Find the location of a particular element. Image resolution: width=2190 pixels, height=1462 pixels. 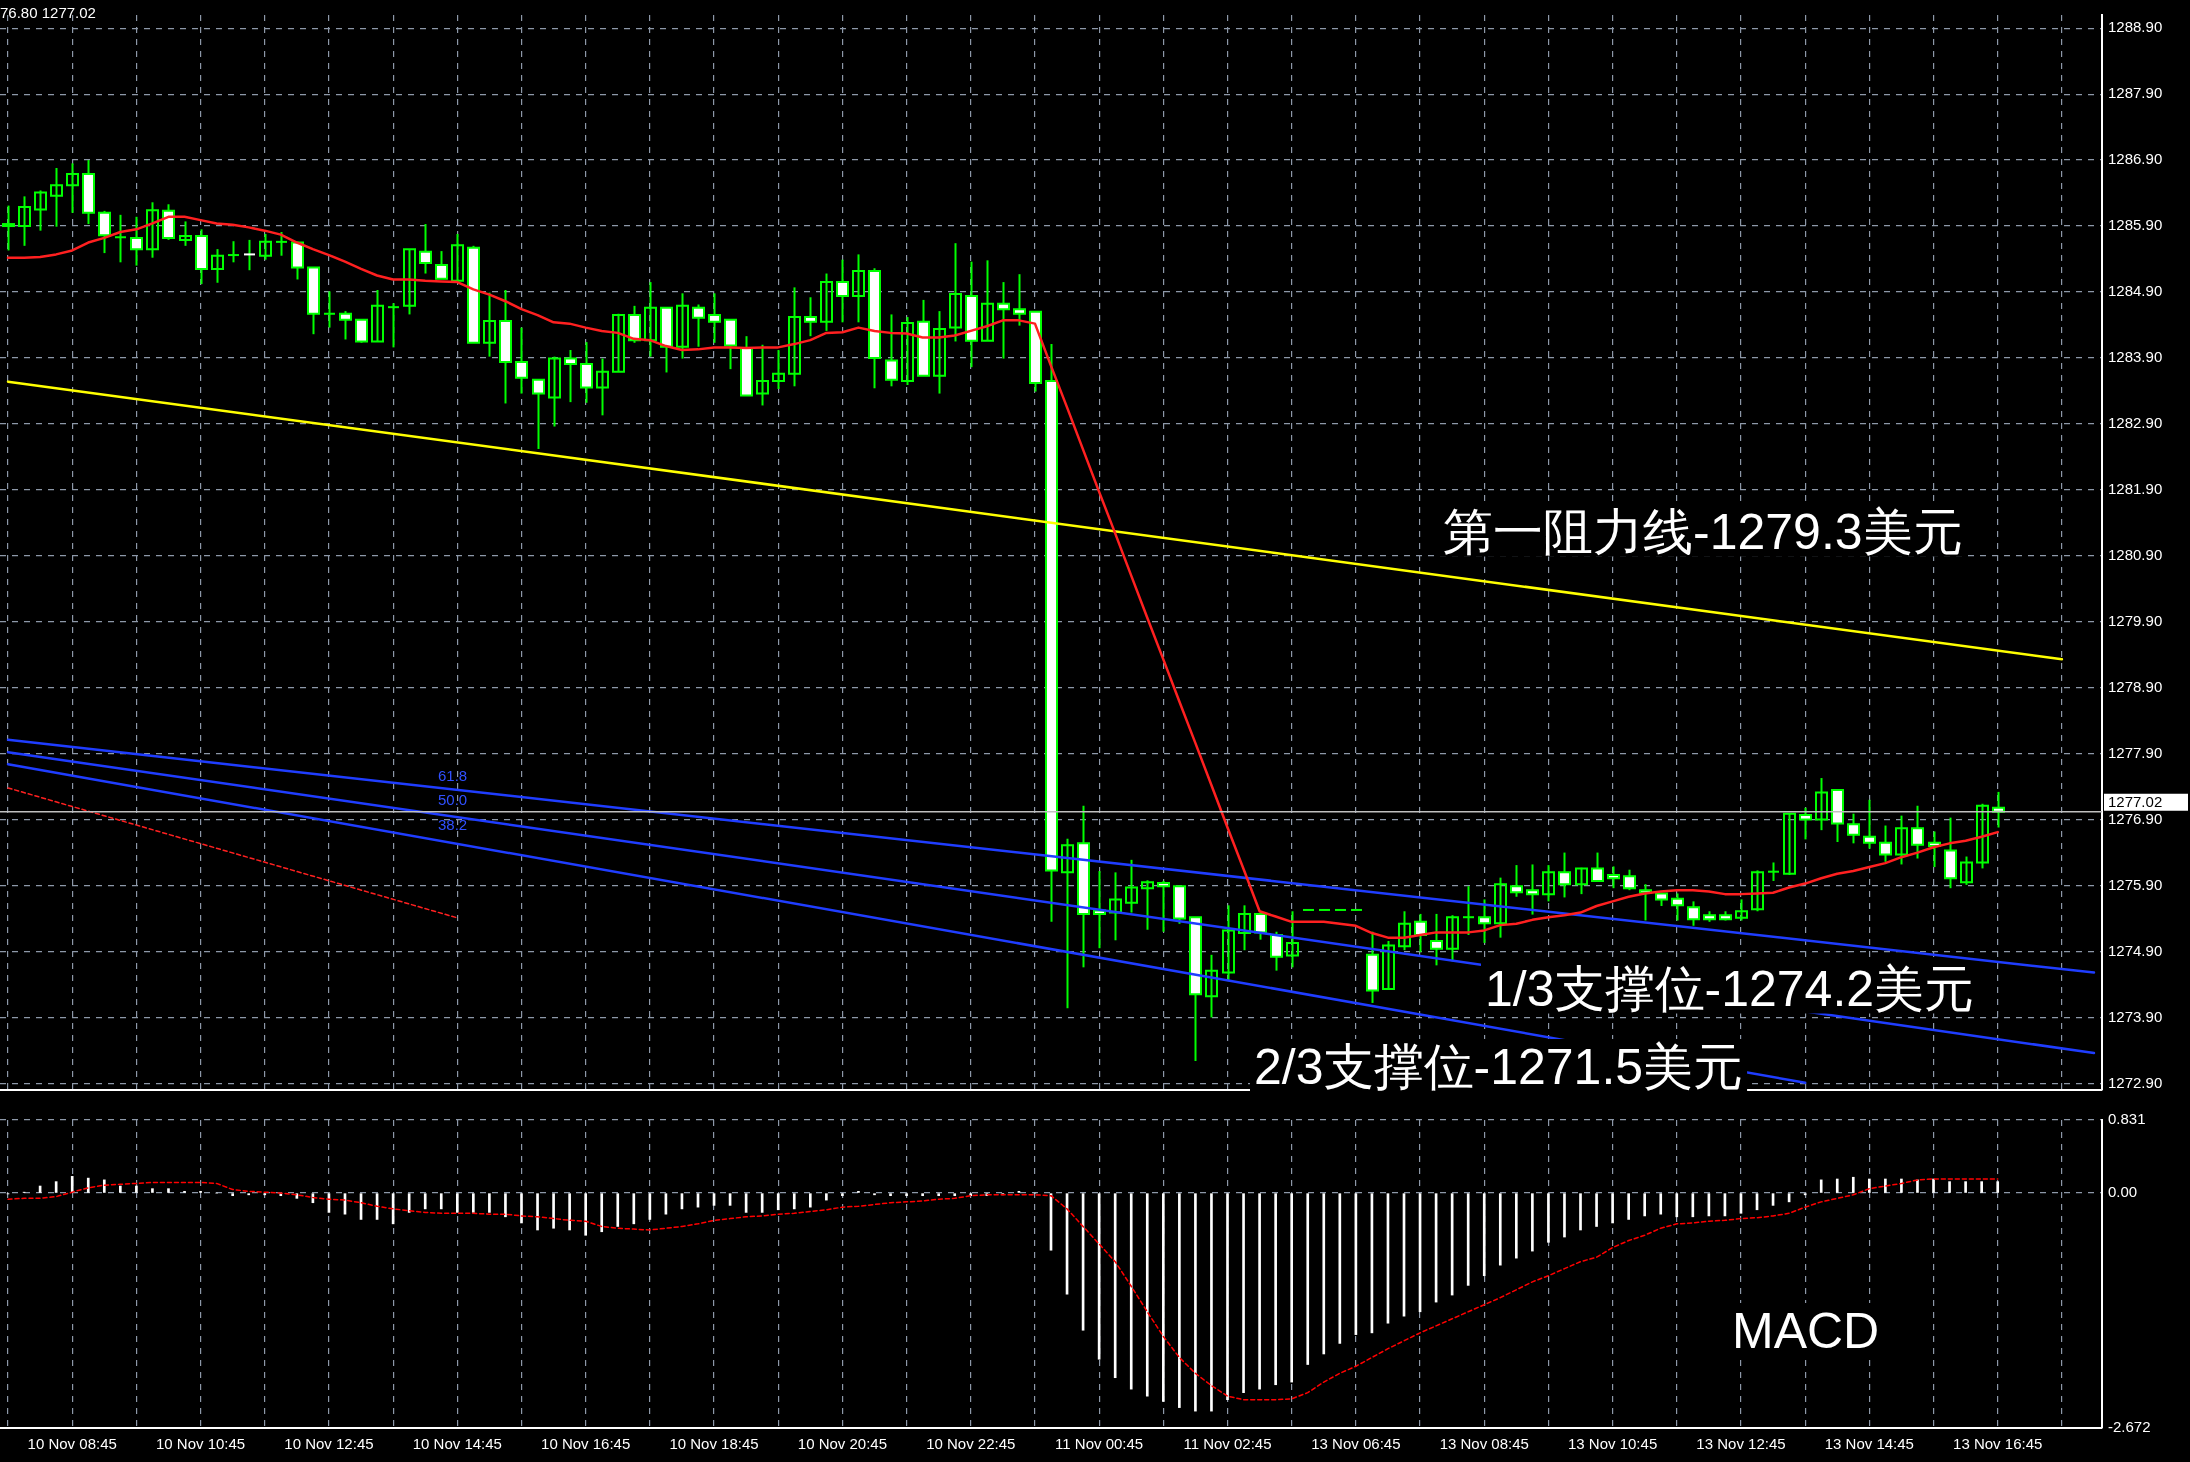

x-tick-label: 13 Nov 10:45 is located at coordinates (1612, 1444).